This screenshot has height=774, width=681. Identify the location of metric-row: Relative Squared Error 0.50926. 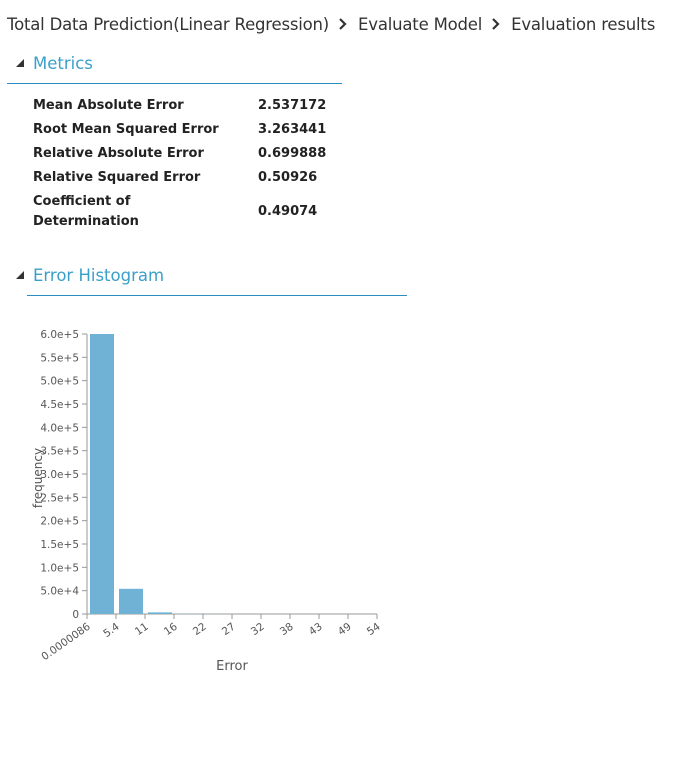
(193, 178).